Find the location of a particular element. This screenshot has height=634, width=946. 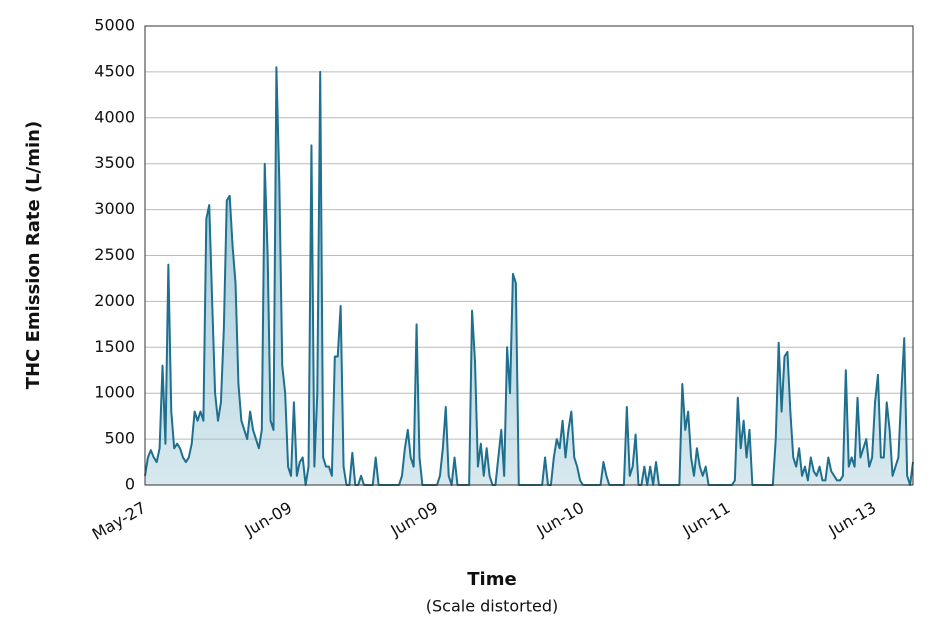

y-axis-label: THC Emission Rate (L/min) is located at coordinates (33, 255).